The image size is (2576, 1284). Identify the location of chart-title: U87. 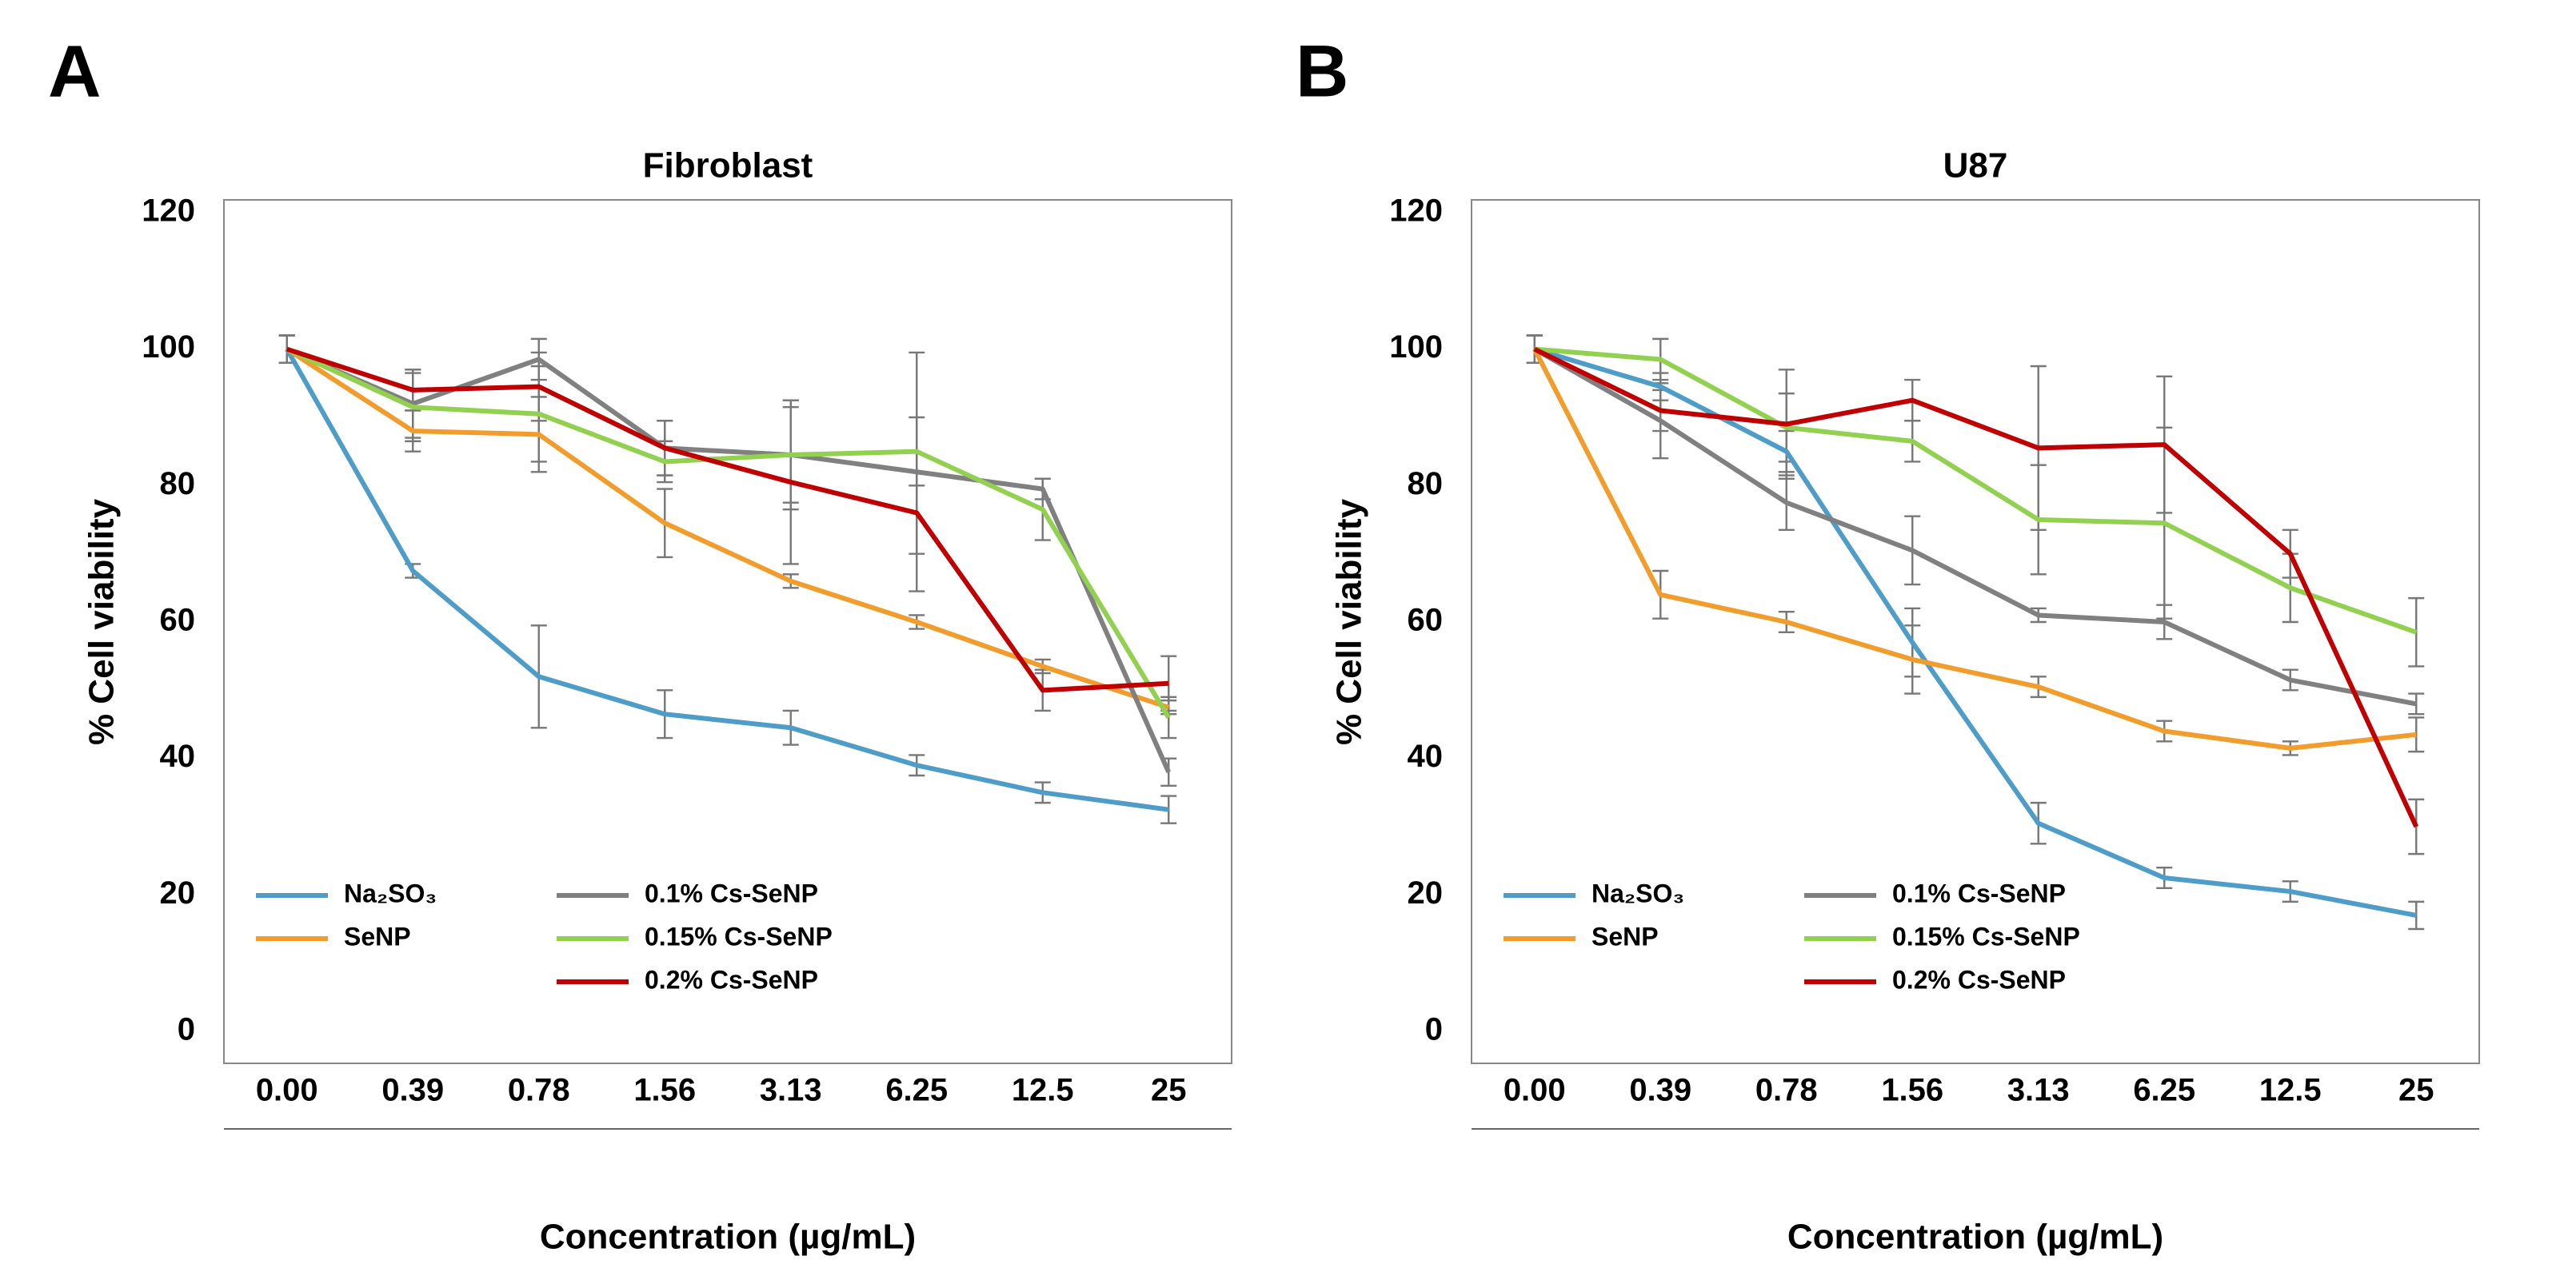
(1976, 165).